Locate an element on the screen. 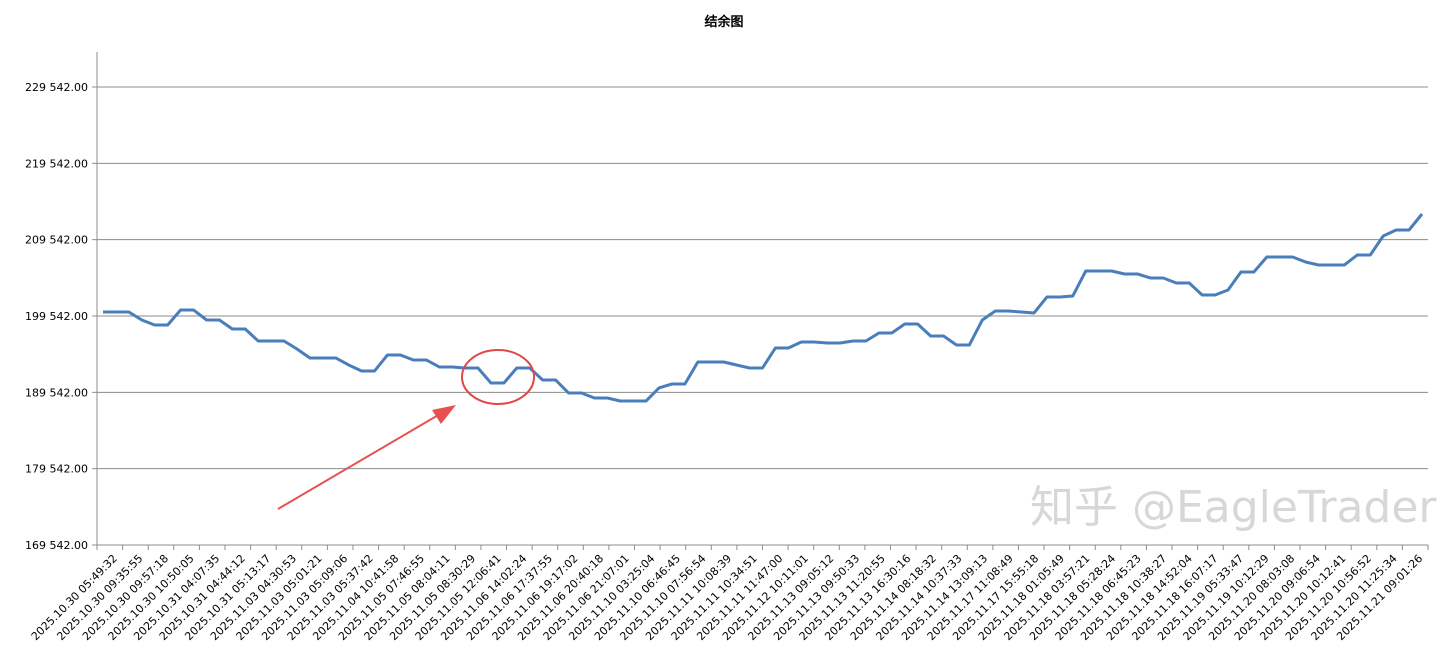 Image resolution: width=1440 pixels, height=651 pixels. y-tick-label: 179 542.00 is located at coordinates (56, 469).